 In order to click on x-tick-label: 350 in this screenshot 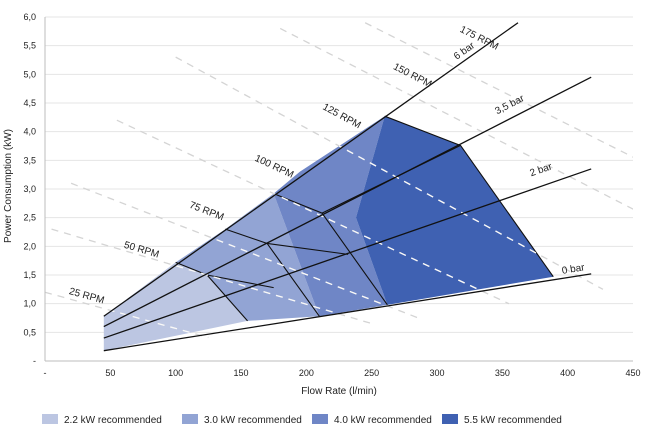, I will do `click(502, 373)`.